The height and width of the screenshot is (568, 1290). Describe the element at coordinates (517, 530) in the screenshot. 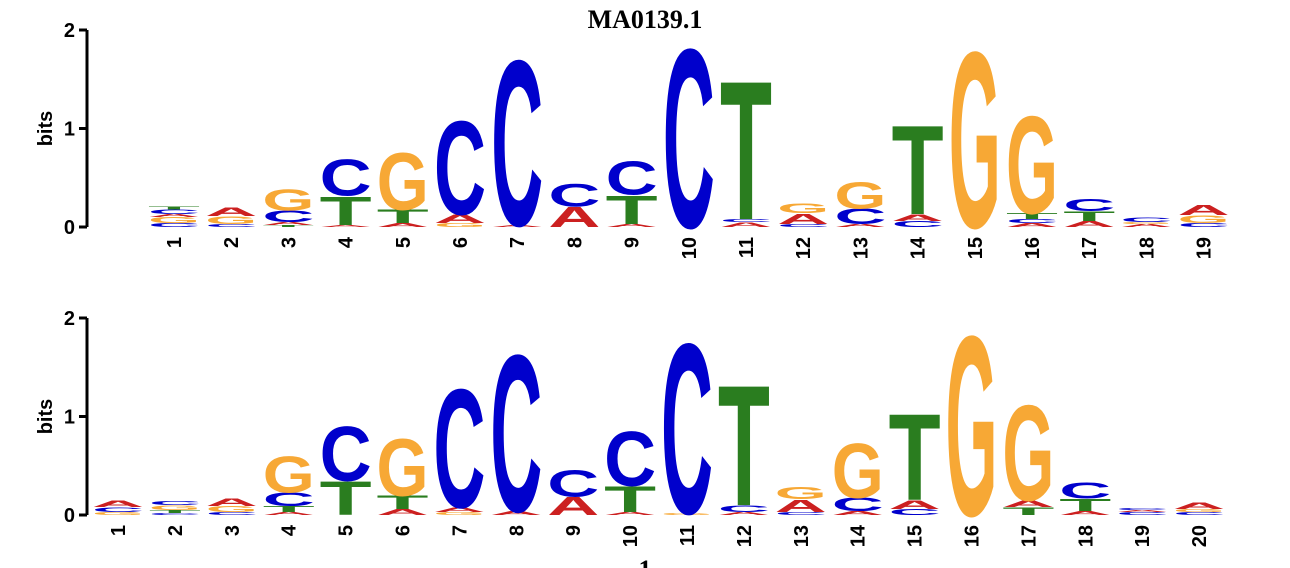

I see `x-tick-label: 8` at that location.